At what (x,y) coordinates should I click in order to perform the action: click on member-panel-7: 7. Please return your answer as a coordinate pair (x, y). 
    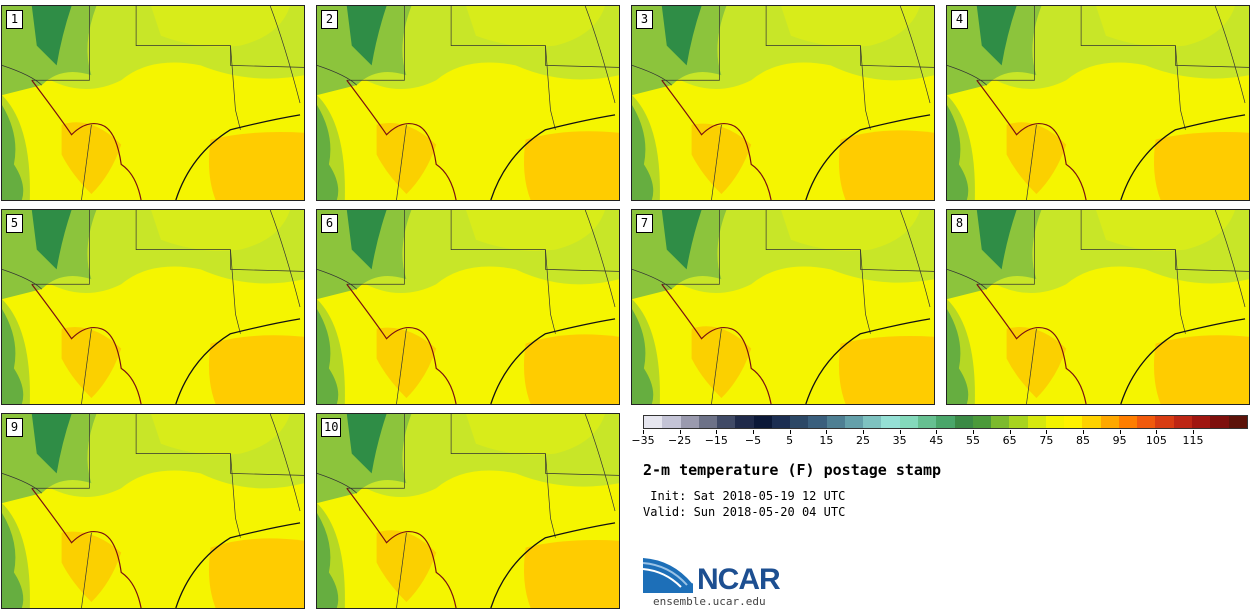
    Looking at the image, I should click on (783, 307).